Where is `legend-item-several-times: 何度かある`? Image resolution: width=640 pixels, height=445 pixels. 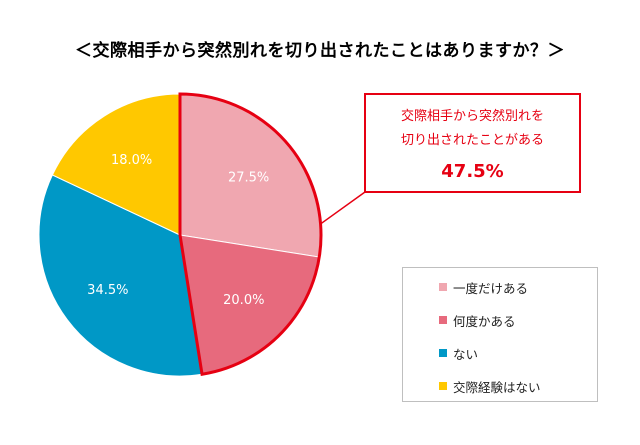
legend-item-several-times: 何度かある is located at coordinates (477, 320).